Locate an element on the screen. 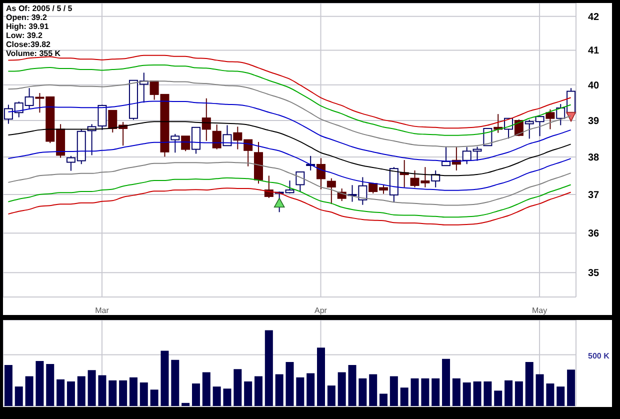 Image resolution: width=620 pixels, height=419 pixels. x-tick-label: Apr is located at coordinates (321, 310).